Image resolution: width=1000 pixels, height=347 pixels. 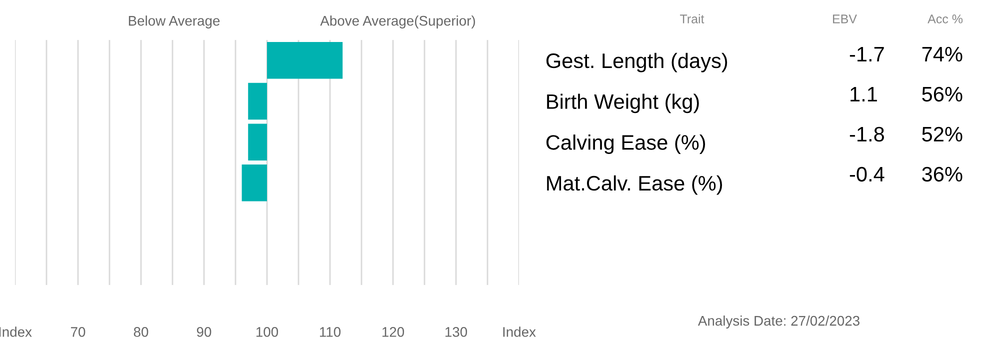 I want to click on x-tick-label: 90, so click(x=204, y=332).